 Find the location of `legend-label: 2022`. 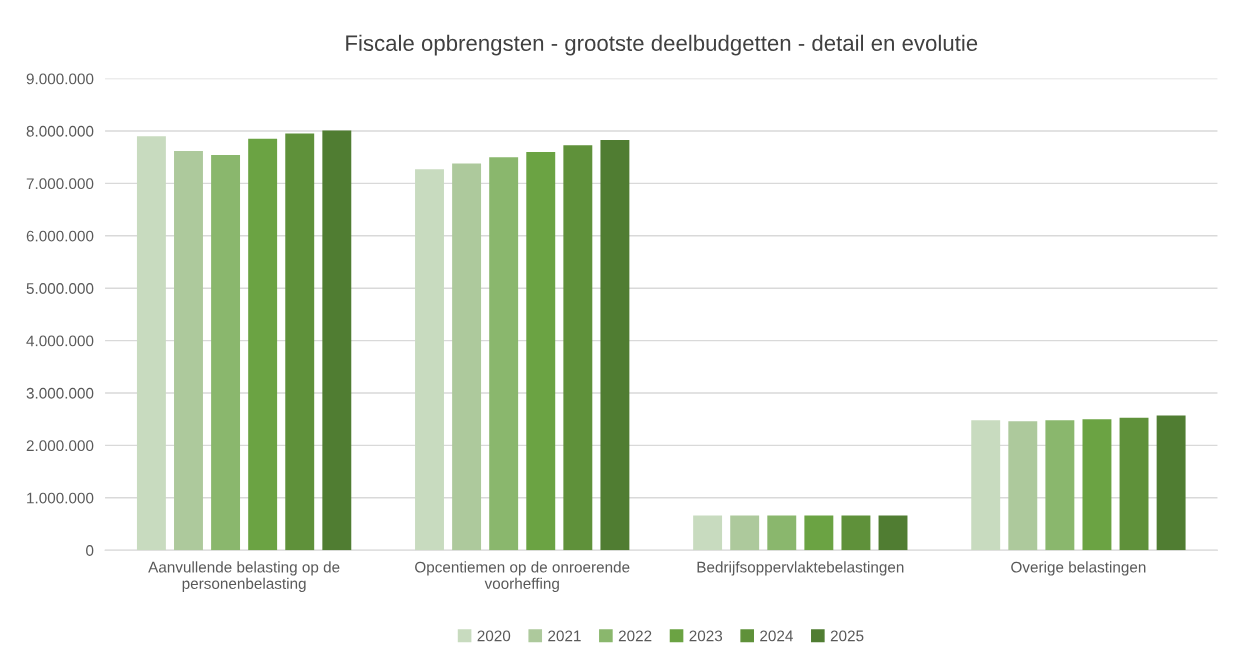

legend-label: 2022 is located at coordinates (635, 636).